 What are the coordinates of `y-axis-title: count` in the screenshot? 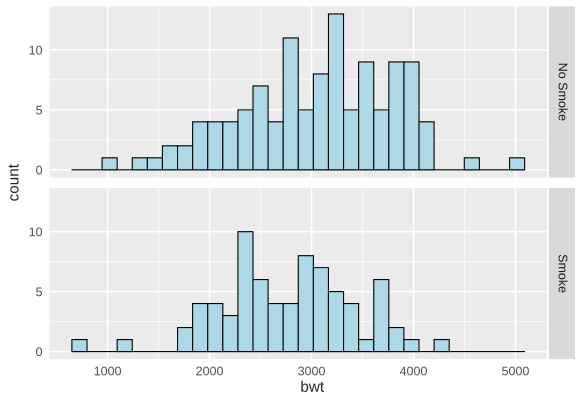 It's located at (13, 182).